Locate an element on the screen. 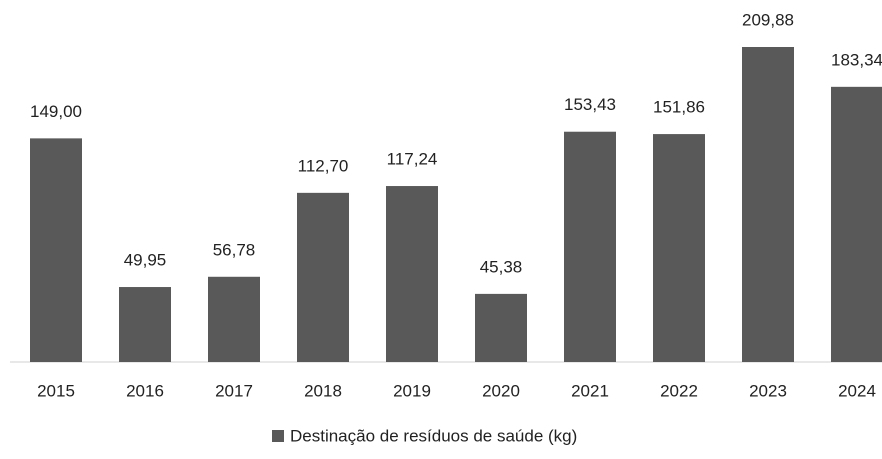  x-tick-label: 2022 is located at coordinates (679, 390).